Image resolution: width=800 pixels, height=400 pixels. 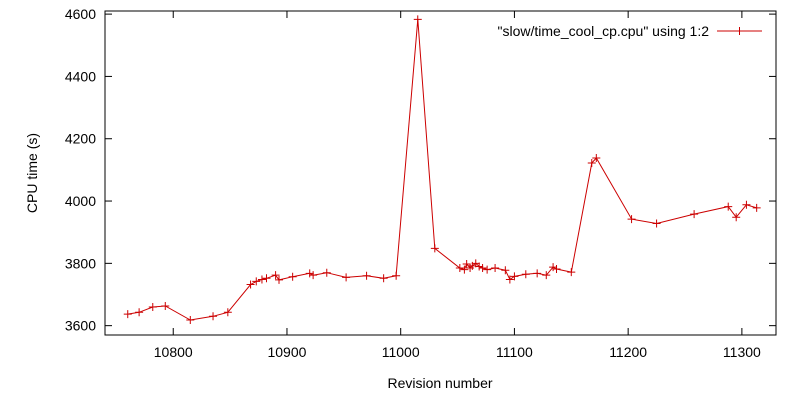 I want to click on x-tick-label: 11100, so click(x=514, y=352).